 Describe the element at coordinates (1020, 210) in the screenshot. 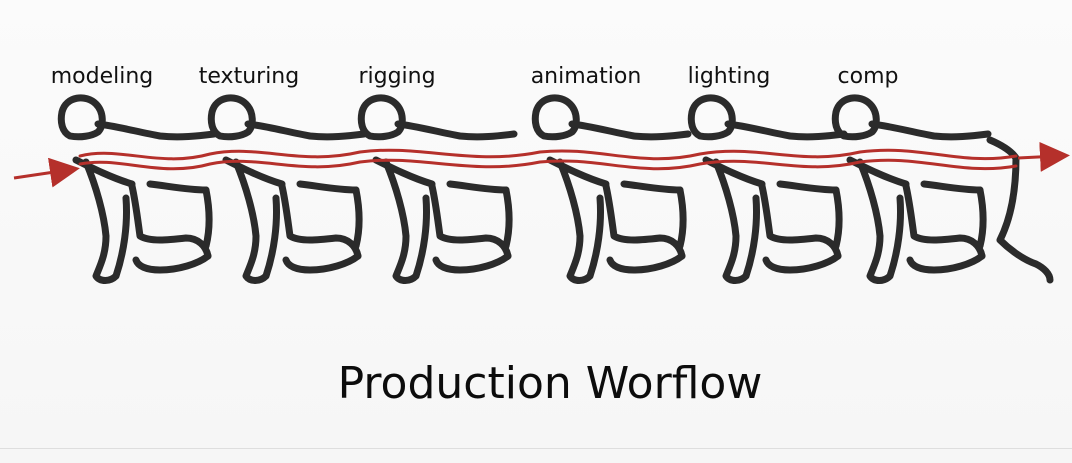

I see `crawler-figure-tail` at that location.